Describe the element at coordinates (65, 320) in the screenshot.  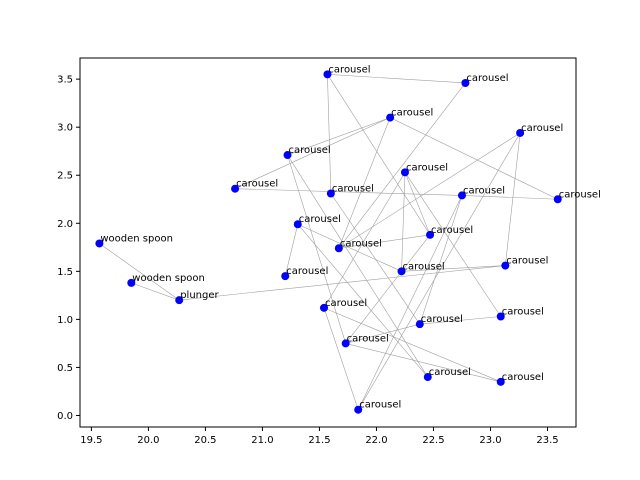
I see `y-tick-label: 1.0` at that location.